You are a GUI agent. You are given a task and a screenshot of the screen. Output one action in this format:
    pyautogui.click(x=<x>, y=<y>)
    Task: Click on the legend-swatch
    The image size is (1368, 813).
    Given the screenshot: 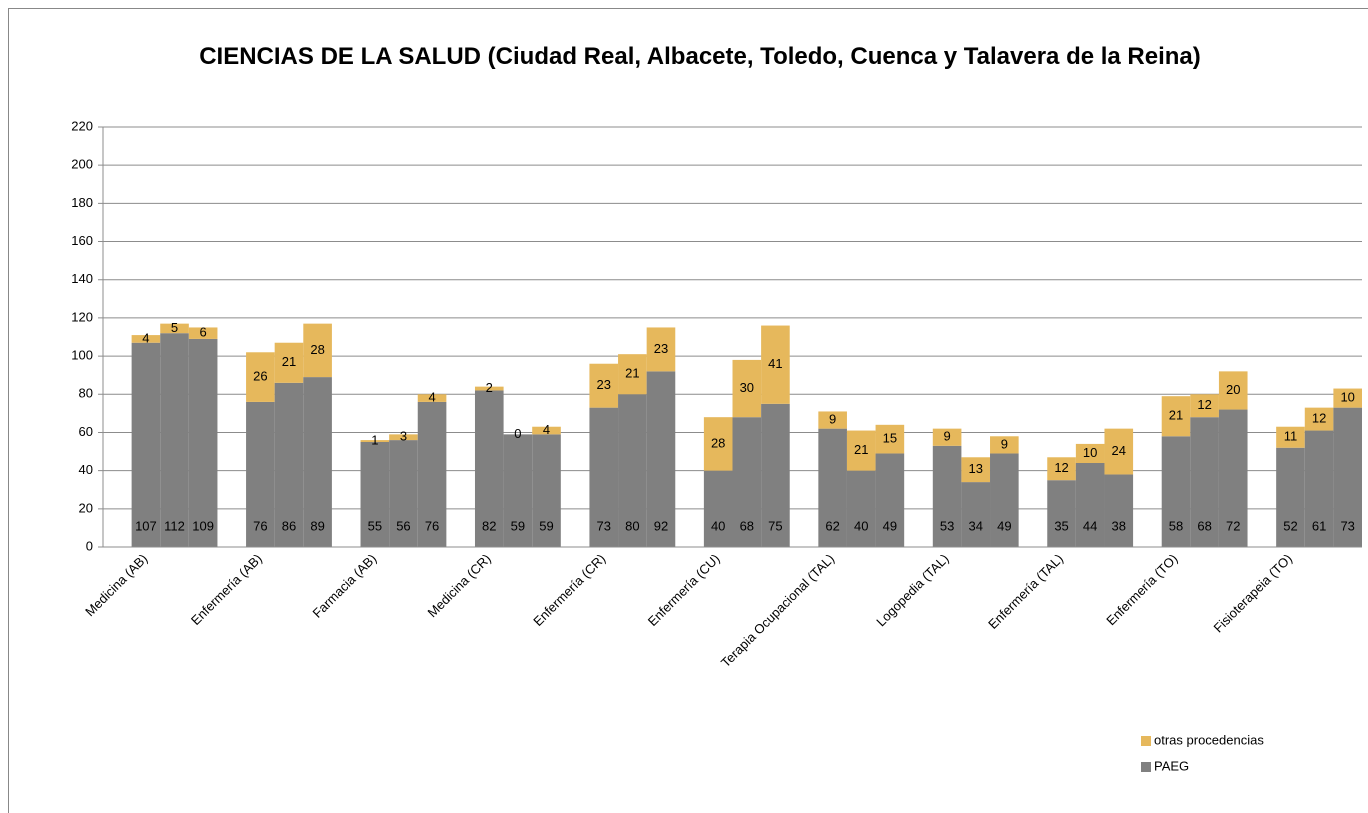 What is the action you would take?
    pyautogui.click(x=1146, y=741)
    